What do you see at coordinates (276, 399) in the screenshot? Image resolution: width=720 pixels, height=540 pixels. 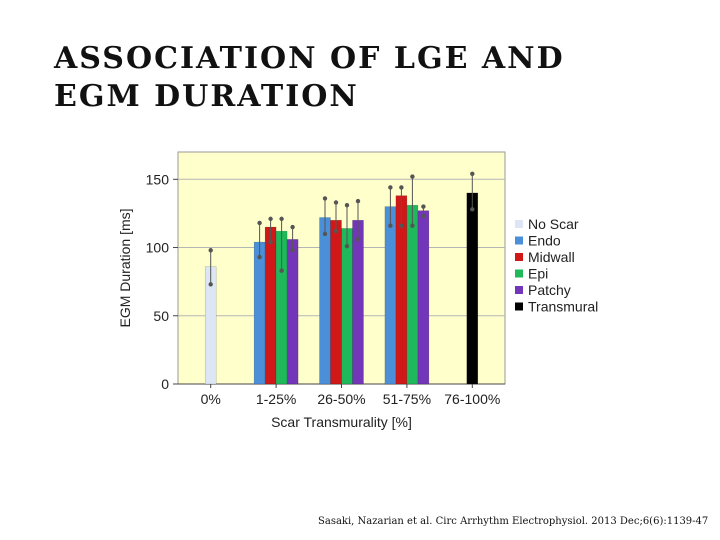 I see `x-tick-label: 1-25%` at bounding box center [276, 399].